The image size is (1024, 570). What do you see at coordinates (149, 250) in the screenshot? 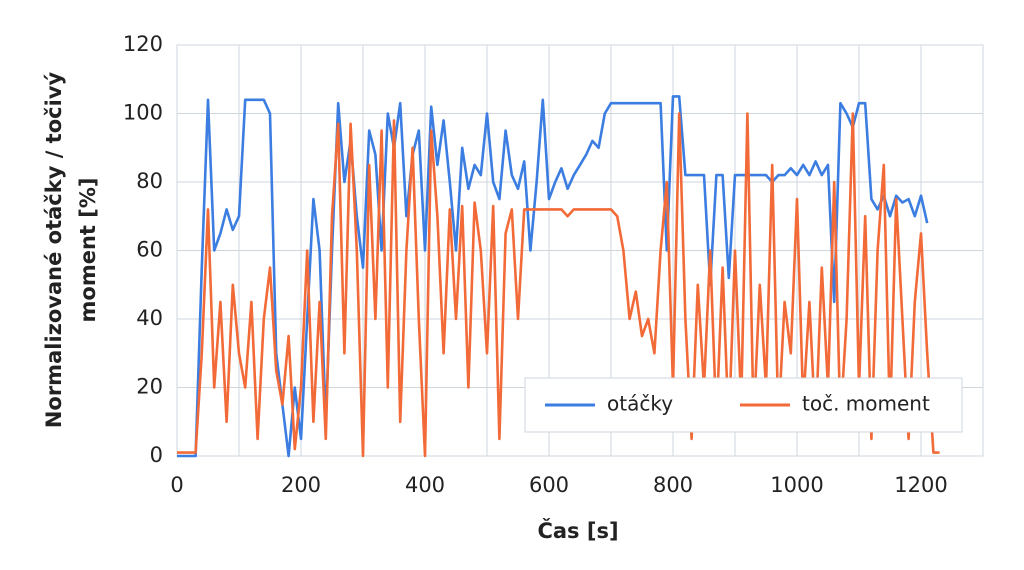
I see `y-tick-label: 60` at bounding box center [149, 250].